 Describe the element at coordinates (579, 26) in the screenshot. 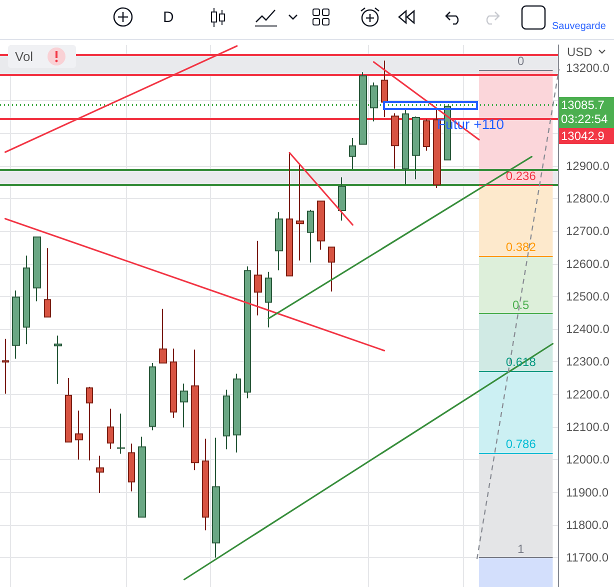

I see `text: Sauvegarde` at that location.